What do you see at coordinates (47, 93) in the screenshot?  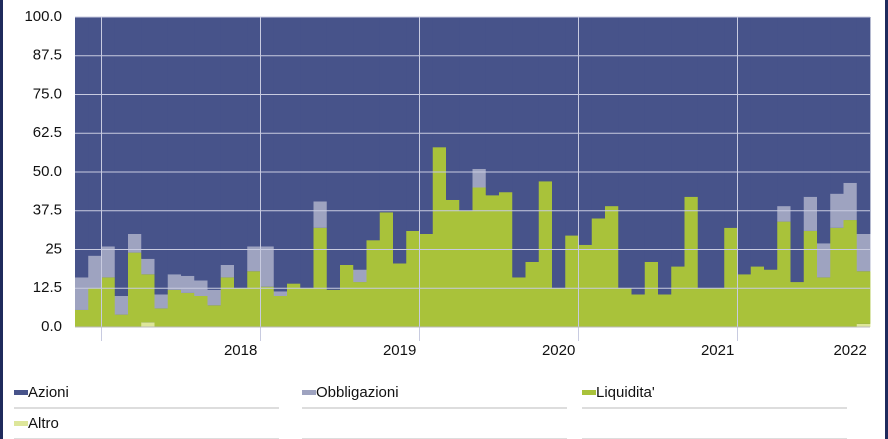 I see `y-tick-label: 75.0` at bounding box center [47, 93].